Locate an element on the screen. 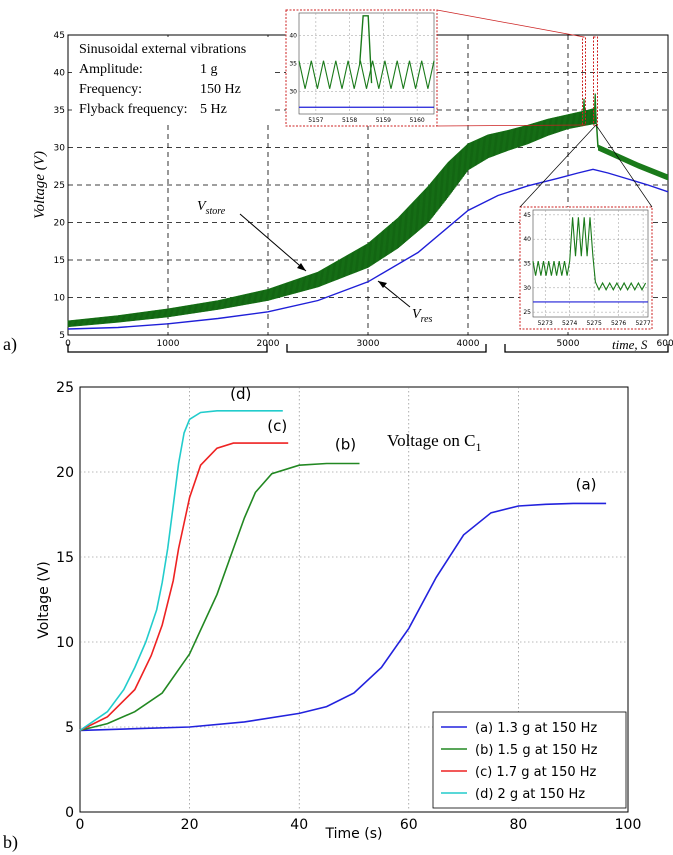  vstore-label: Vstore is located at coordinates (211, 208).